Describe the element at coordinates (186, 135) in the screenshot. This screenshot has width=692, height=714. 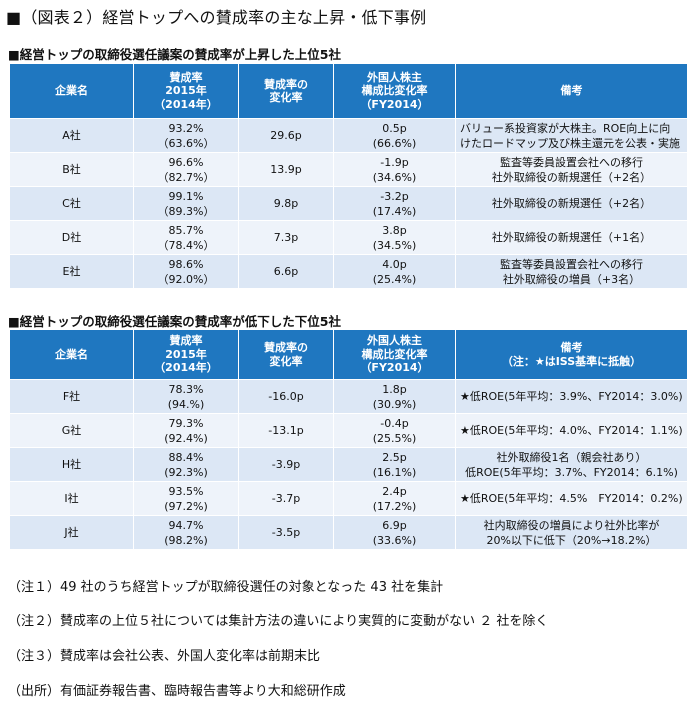
I see `rate-cell: 93.2% （63.6%）` at that location.